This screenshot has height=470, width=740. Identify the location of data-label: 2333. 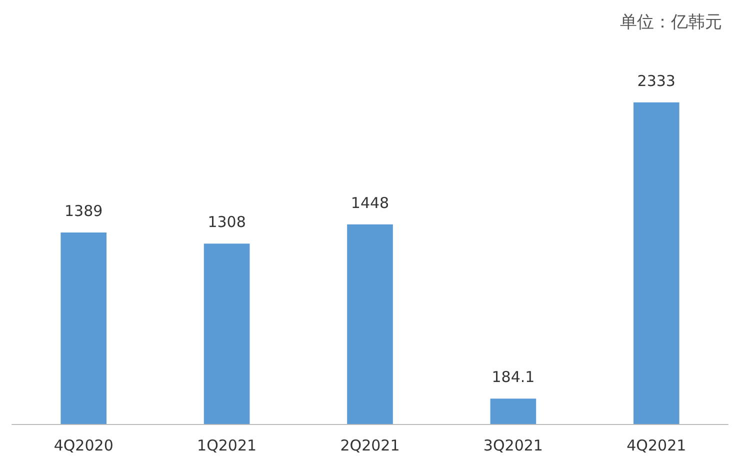
(656, 81).